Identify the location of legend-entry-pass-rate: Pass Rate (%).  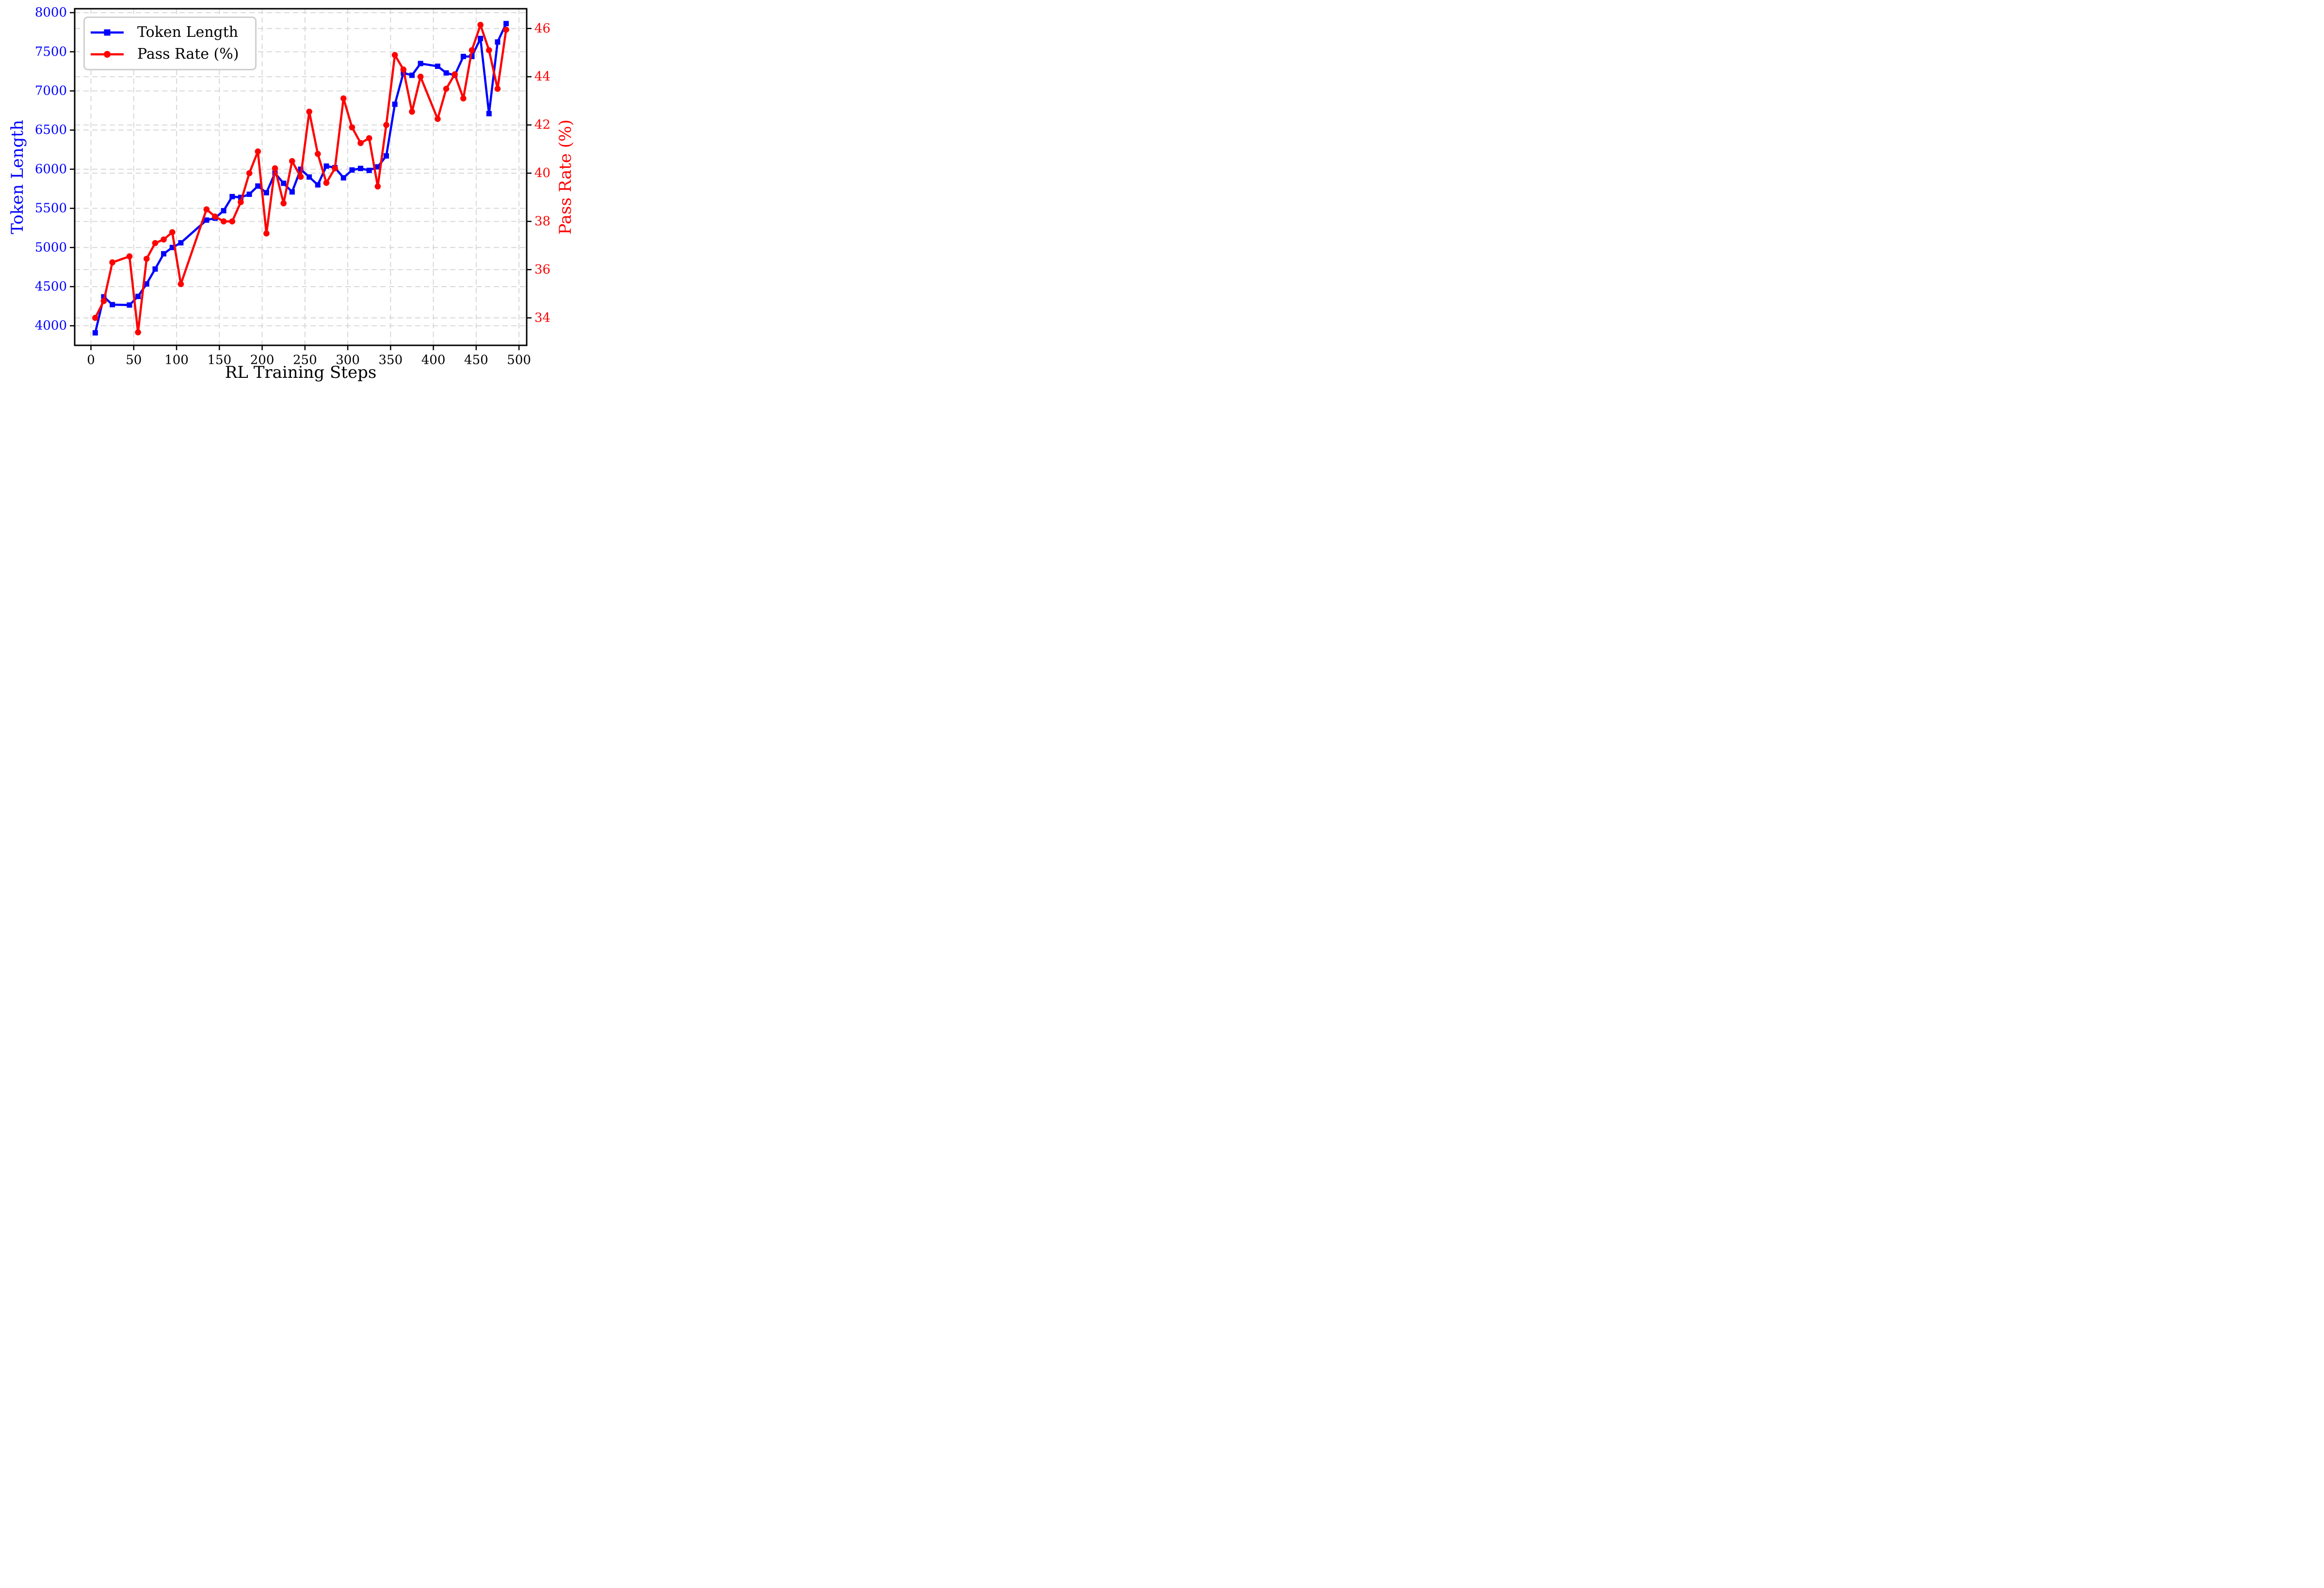
(172, 54).